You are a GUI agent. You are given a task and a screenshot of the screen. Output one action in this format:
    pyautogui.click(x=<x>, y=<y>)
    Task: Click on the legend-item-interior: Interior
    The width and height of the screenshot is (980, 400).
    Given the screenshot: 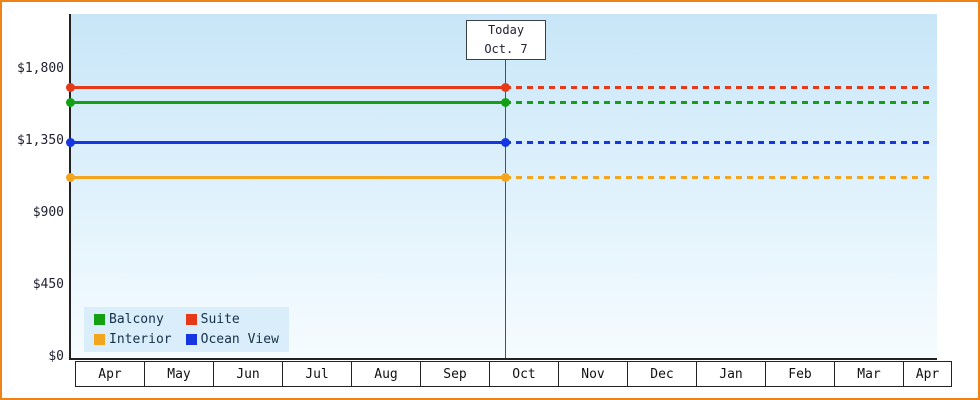 What is the action you would take?
    pyautogui.click(x=133, y=339)
    